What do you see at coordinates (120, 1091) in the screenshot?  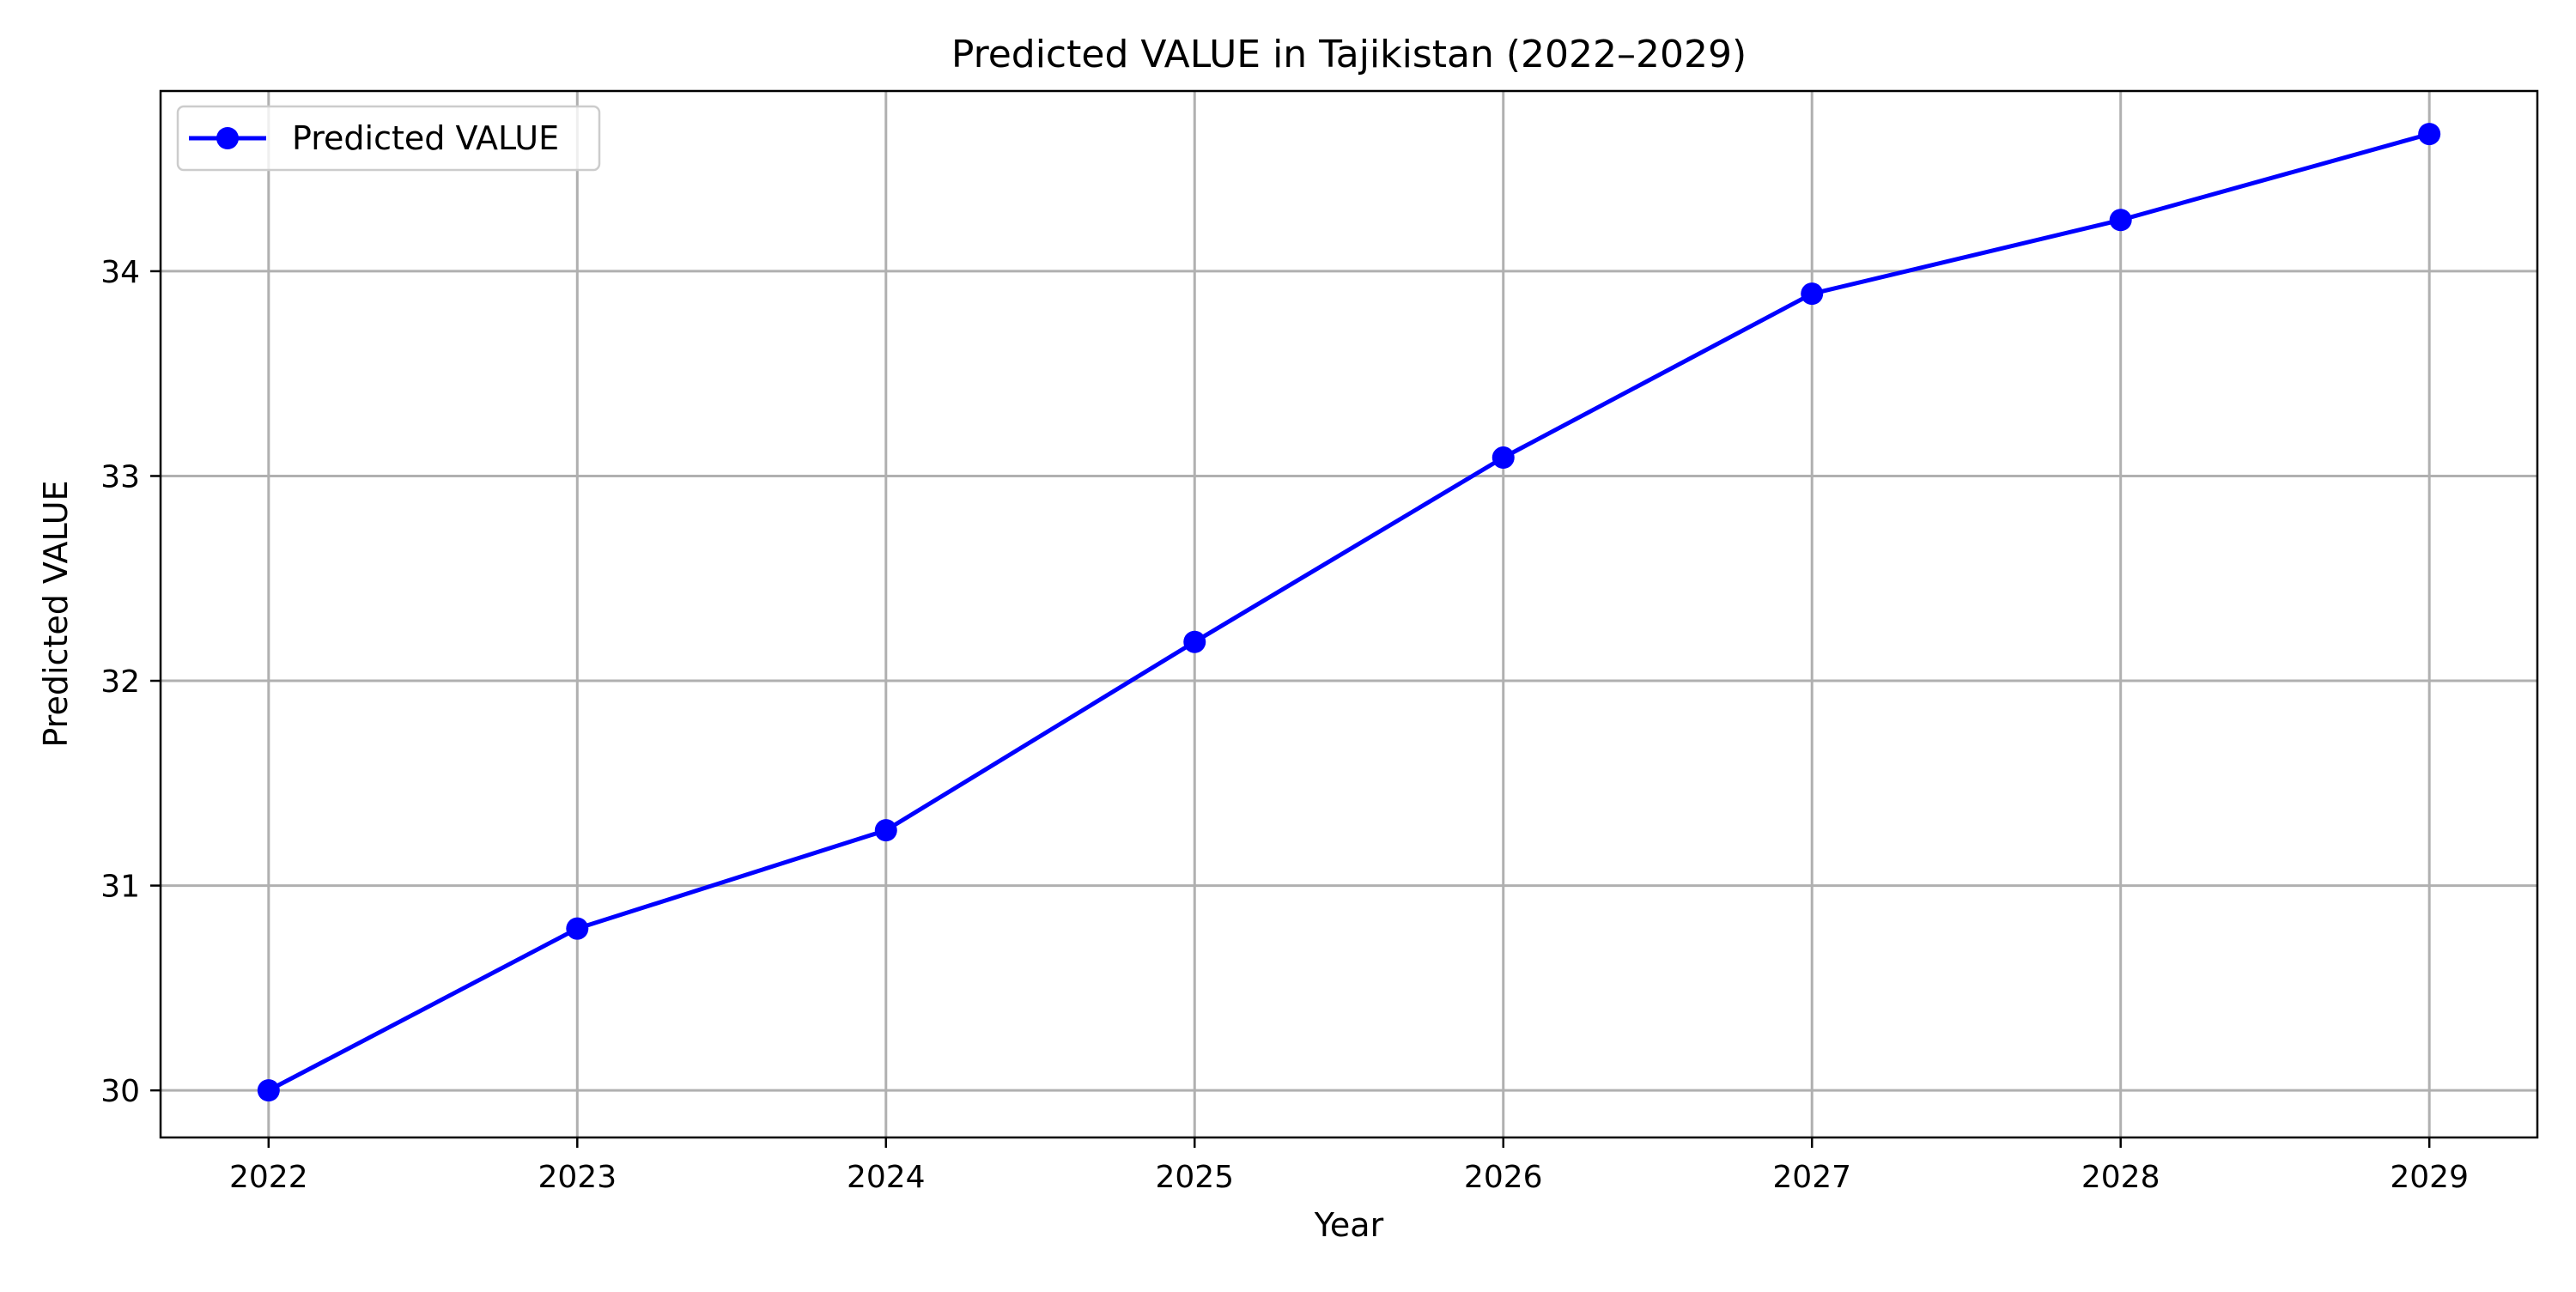 I see `y-tick-label: 30` at bounding box center [120, 1091].